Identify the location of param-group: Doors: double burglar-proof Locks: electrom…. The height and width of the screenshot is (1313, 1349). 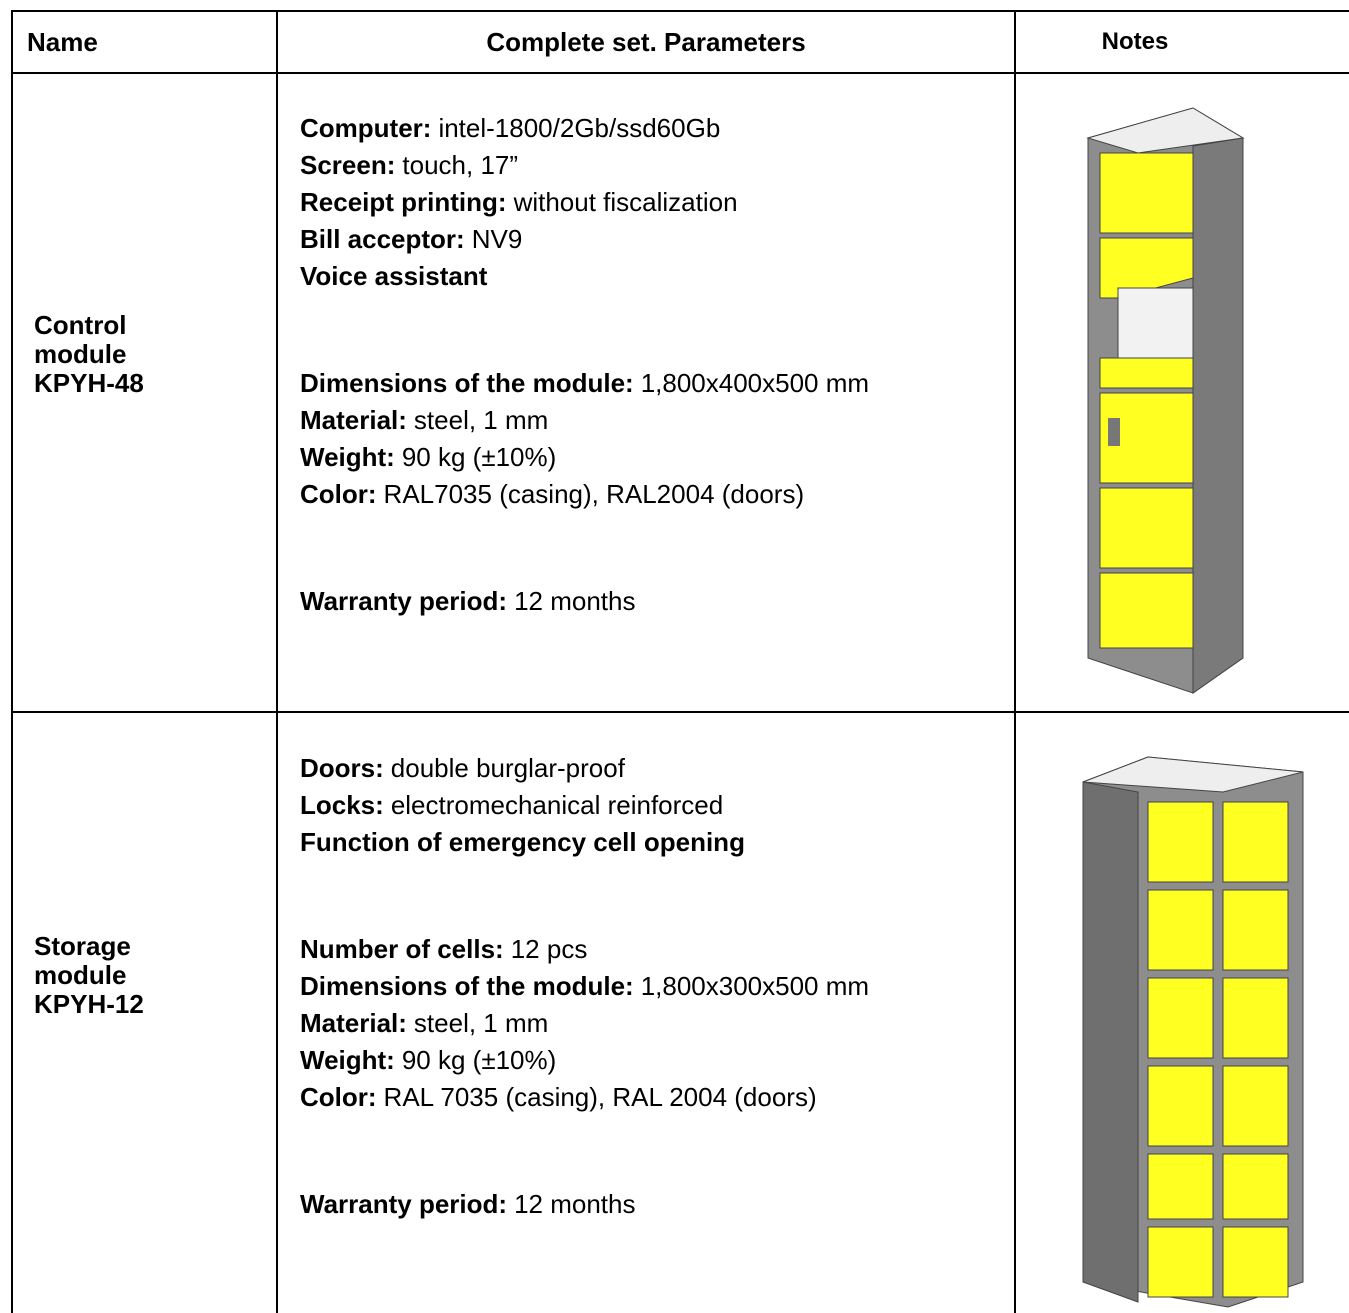
(584, 805).